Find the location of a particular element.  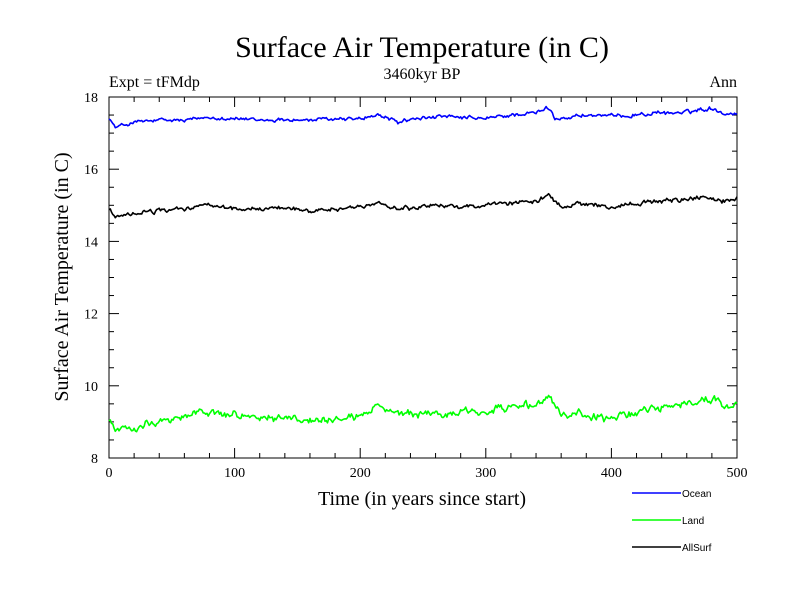

x-tick-label: 300 is located at coordinates (485, 473).